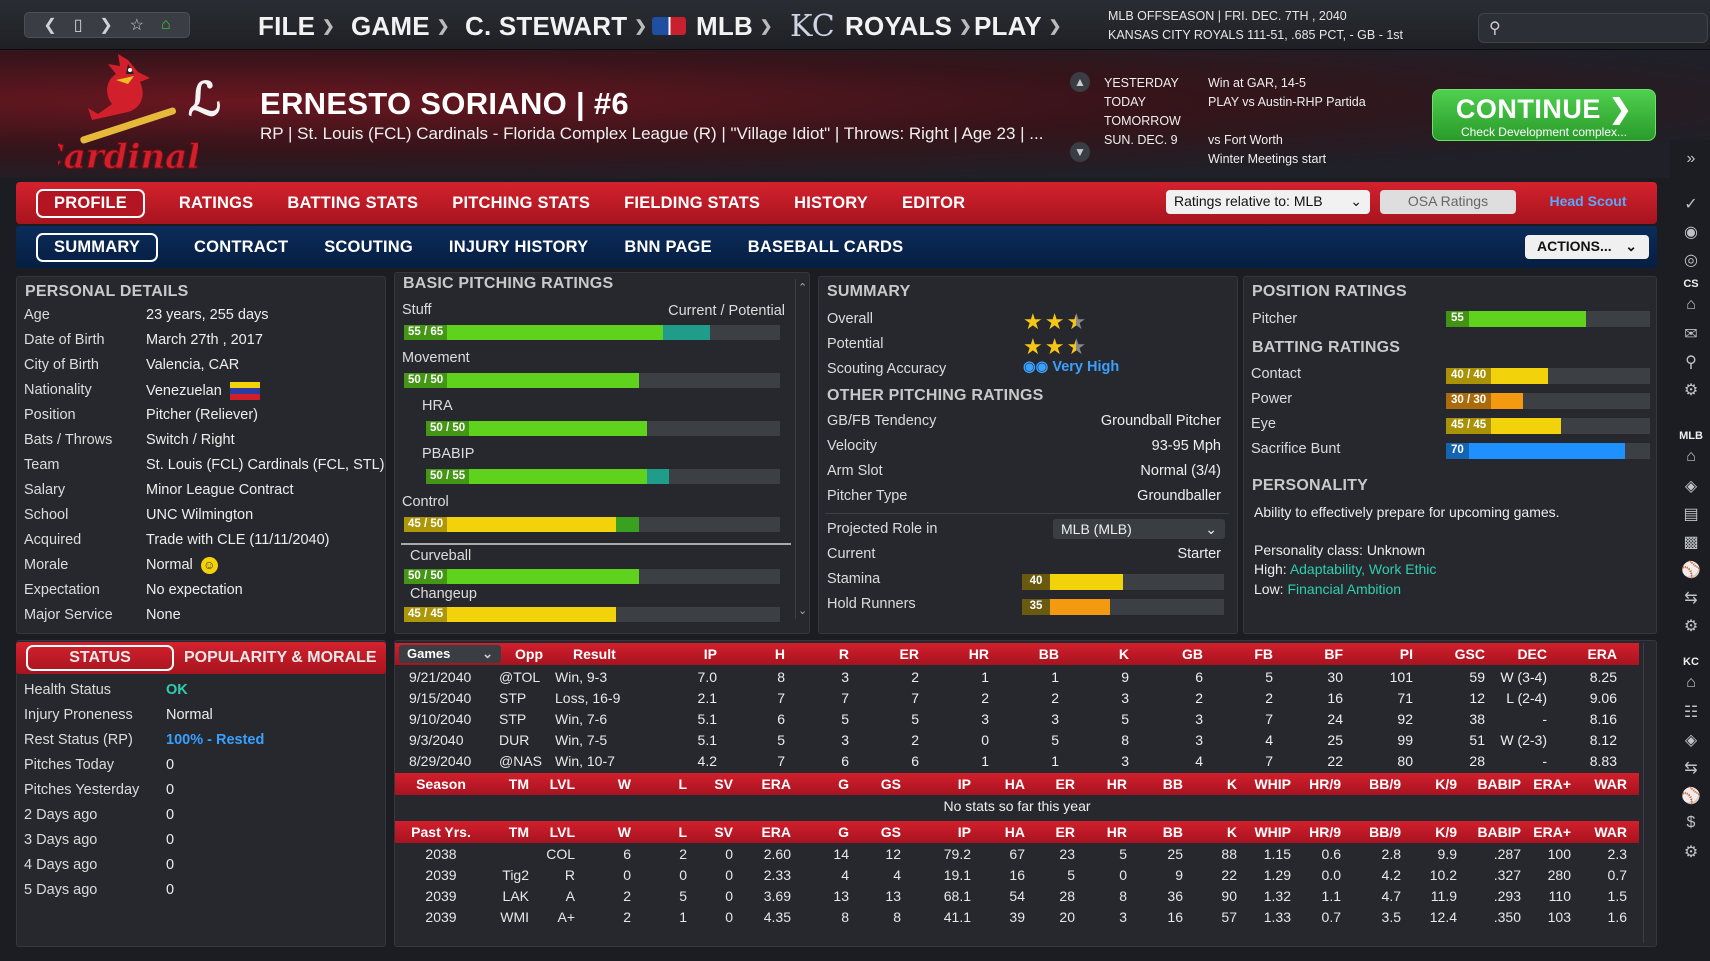 The image size is (1710, 961). Describe the element at coordinates (1268, 202) in the screenshot. I see `ratings-relative-select: Ratings relative to: MLB ⌄` at that location.